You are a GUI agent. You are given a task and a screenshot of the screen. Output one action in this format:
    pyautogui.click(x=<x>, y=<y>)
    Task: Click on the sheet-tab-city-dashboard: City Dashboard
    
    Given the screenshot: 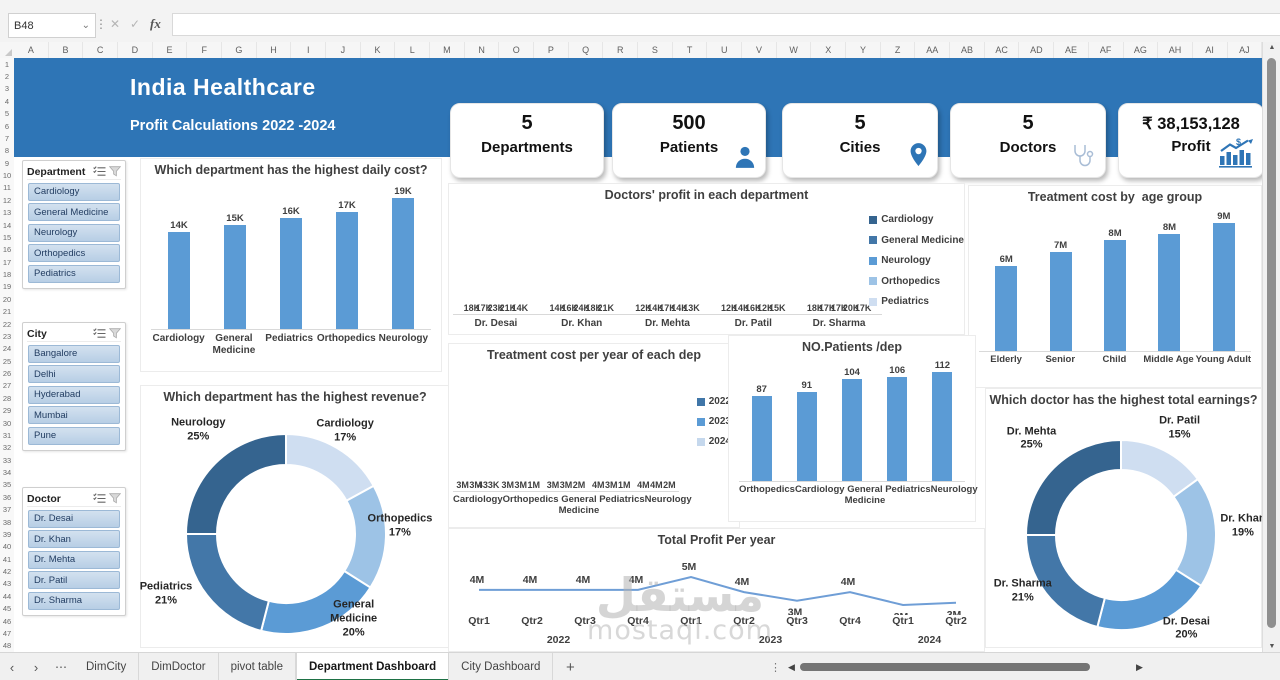 What is the action you would take?
    pyautogui.click(x=501, y=666)
    